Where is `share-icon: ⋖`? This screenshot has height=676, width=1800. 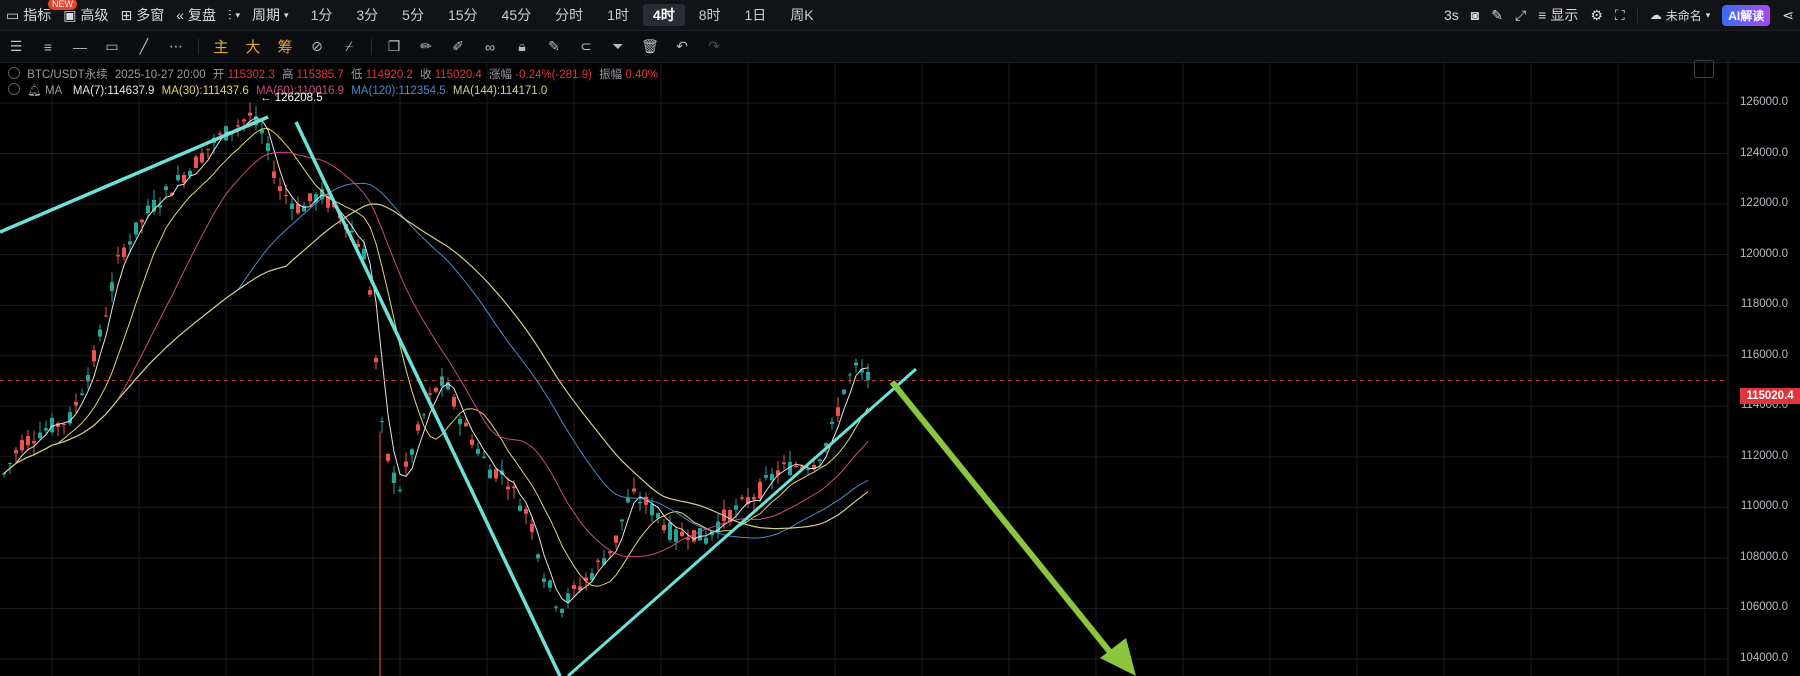 share-icon: ⋖ is located at coordinates (1788, 14).